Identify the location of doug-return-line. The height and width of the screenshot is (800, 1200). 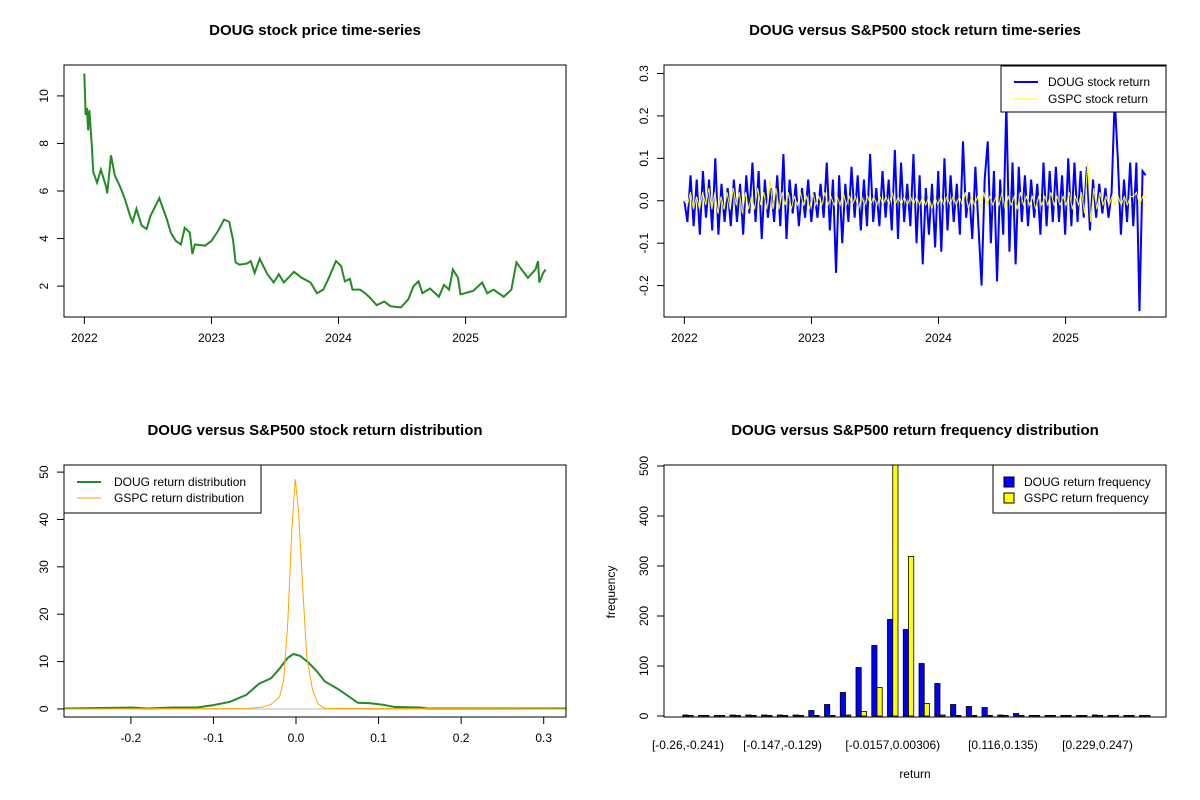
(915, 205).